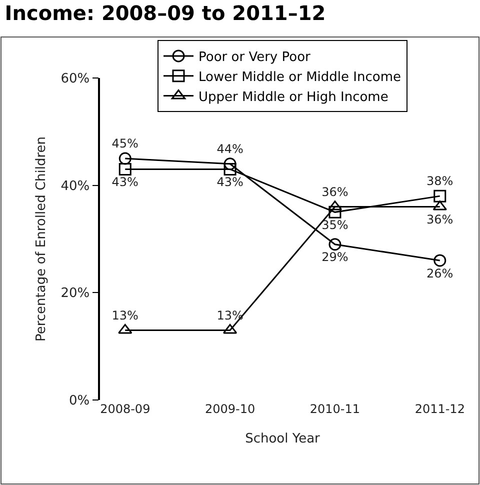 The image size is (480, 485). What do you see at coordinates (439, 409) in the screenshot?
I see `x-tick-label: 2011-12` at bounding box center [439, 409].